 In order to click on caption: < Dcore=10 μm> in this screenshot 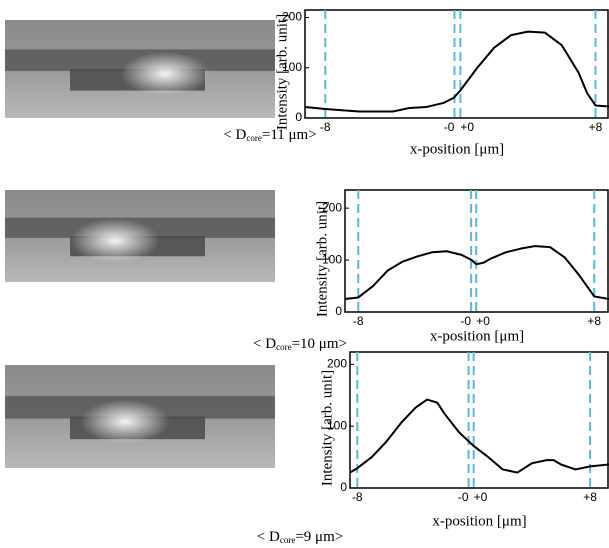, I will do `click(300, 344)`.